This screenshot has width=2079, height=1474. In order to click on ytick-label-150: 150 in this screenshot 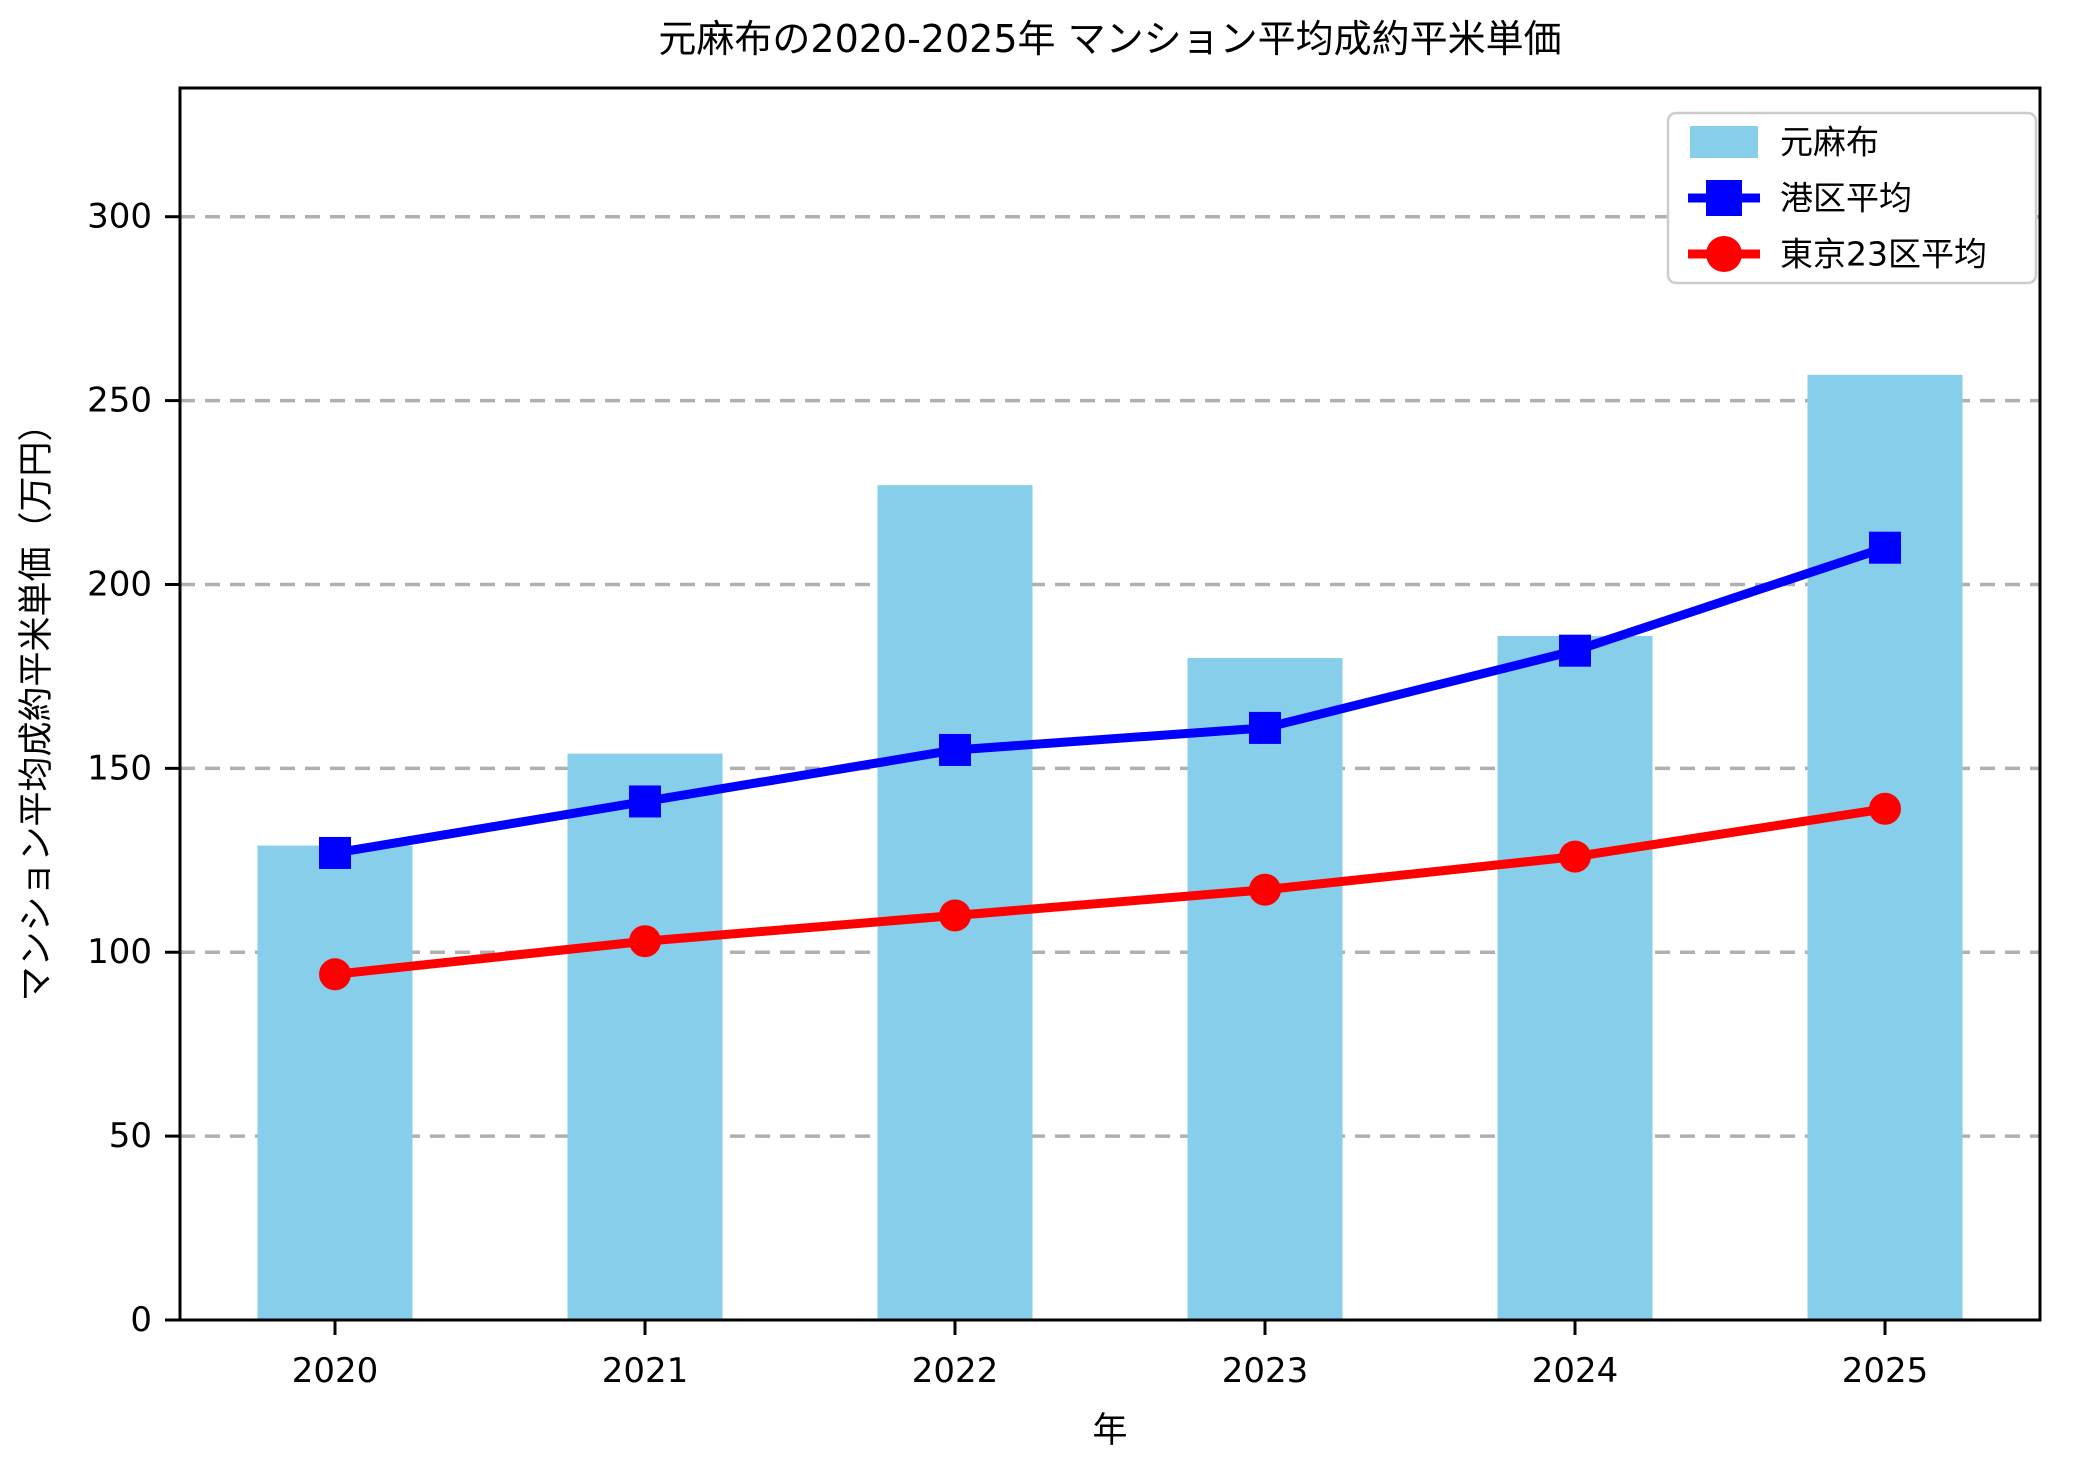, I will do `click(119, 768)`.